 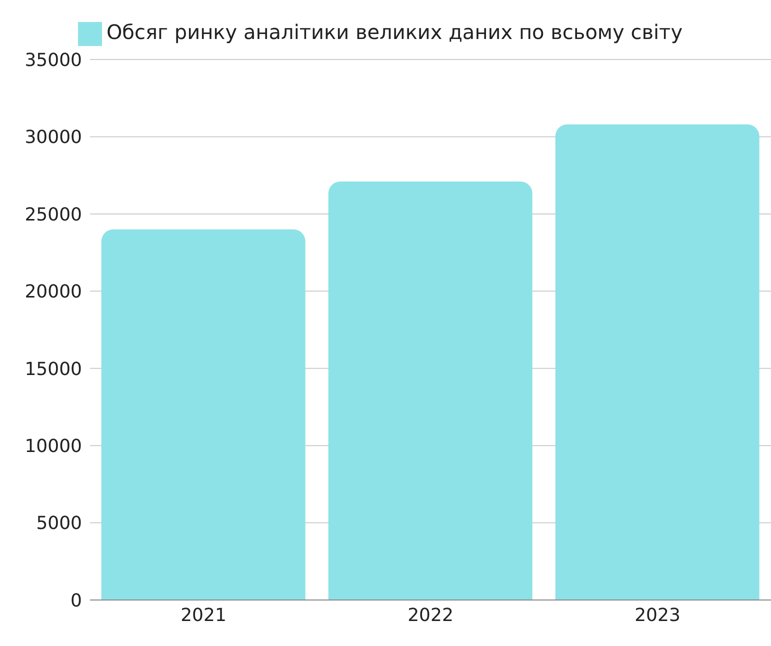 I want to click on y-tick-label: 5000, so click(x=59, y=523).